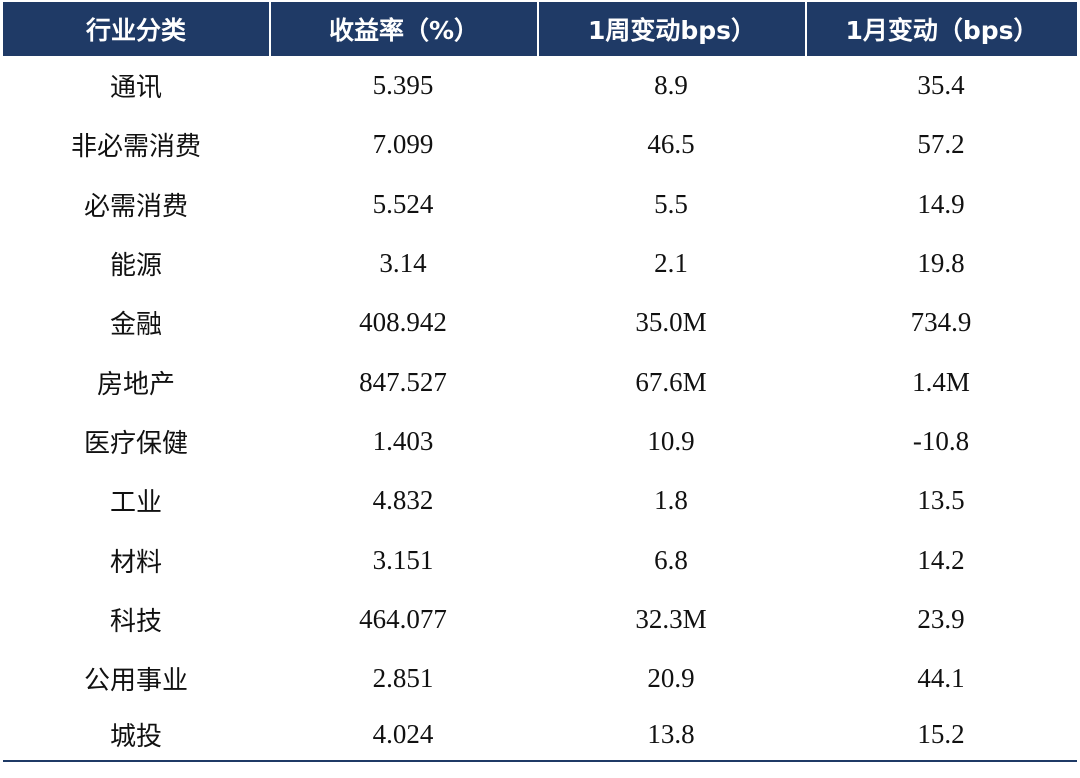 The width and height of the screenshot is (1080, 778). I want to click on table-row: 城投 4.024 13.8 15.2, so click(540, 735).